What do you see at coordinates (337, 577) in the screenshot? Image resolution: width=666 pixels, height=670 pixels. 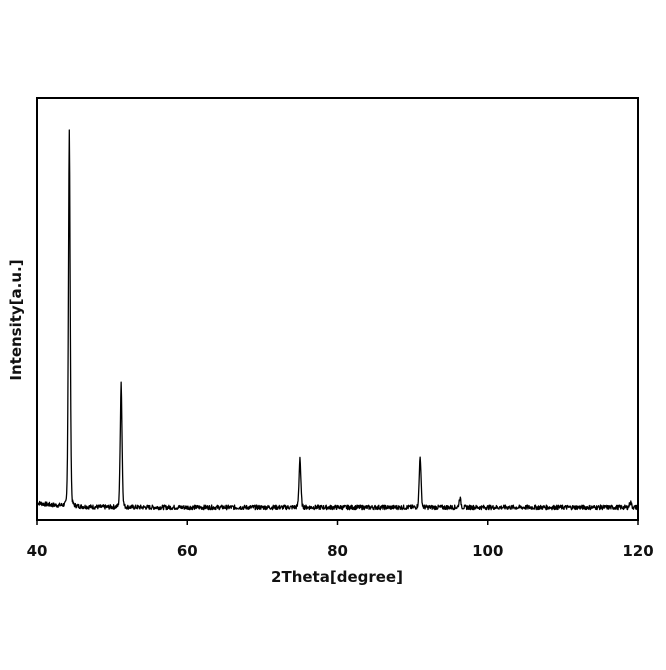 I see `x-axis-label: 2Theta[degree]` at bounding box center [337, 577].